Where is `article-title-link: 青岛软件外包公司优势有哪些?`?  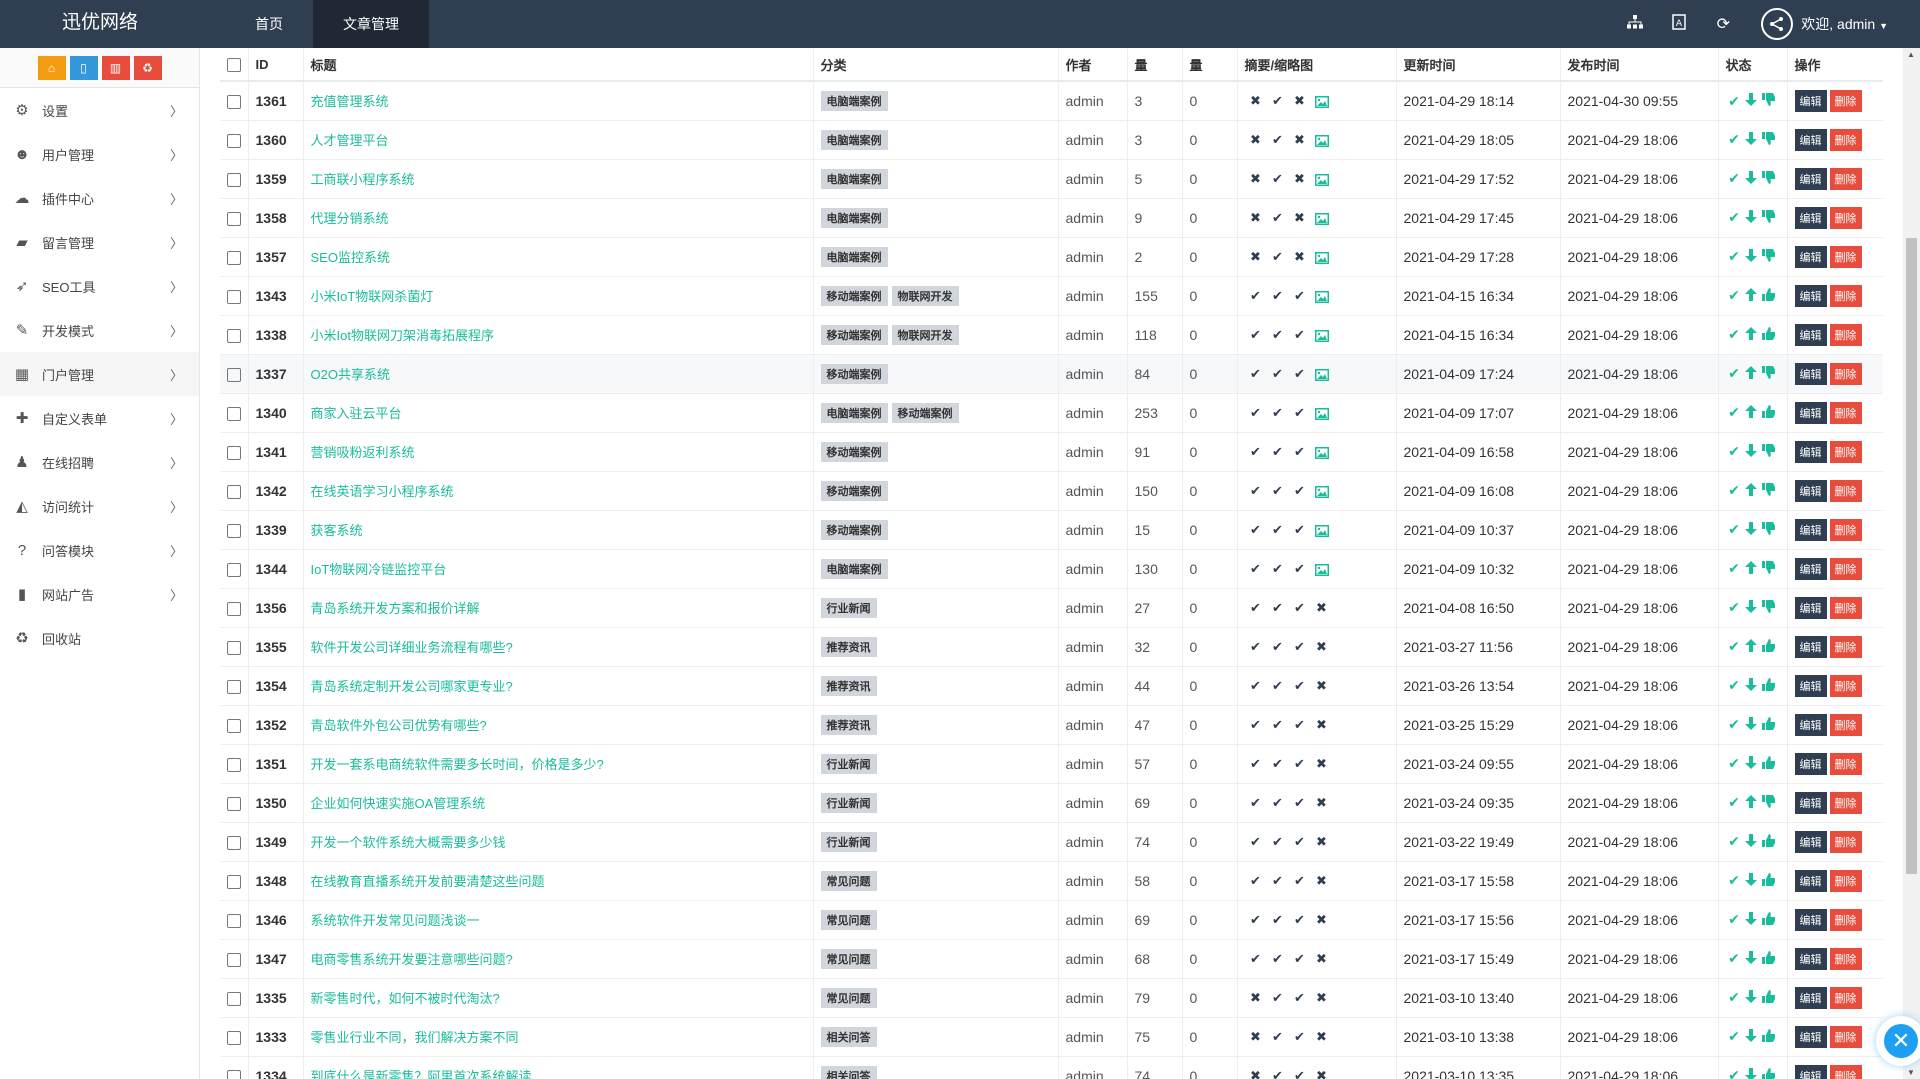 article-title-link: 青岛软件外包公司优势有哪些? is located at coordinates (398, 725).